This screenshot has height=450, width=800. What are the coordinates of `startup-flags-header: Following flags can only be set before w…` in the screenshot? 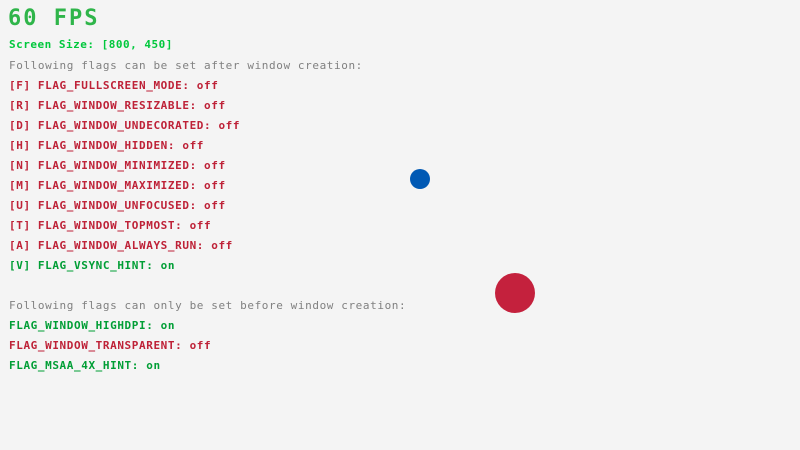 It's located at (208, 305).